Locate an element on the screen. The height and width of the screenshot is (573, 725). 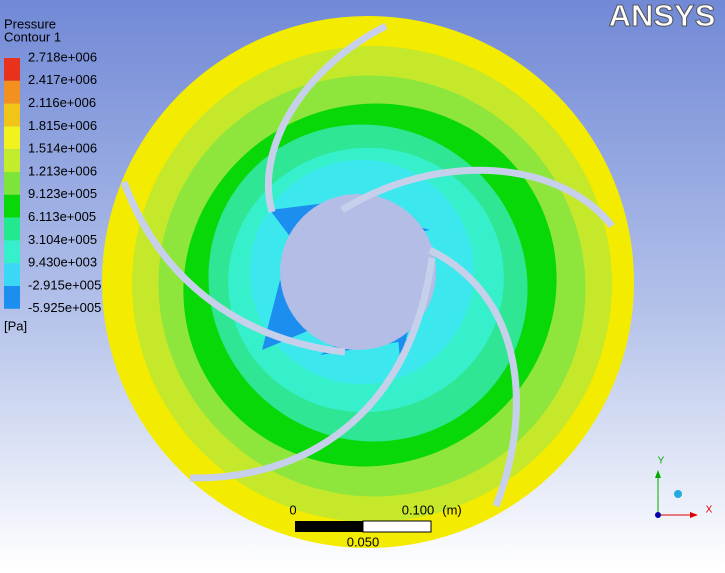
legend-unit: [Pa] is located at coordinates (15, 325).